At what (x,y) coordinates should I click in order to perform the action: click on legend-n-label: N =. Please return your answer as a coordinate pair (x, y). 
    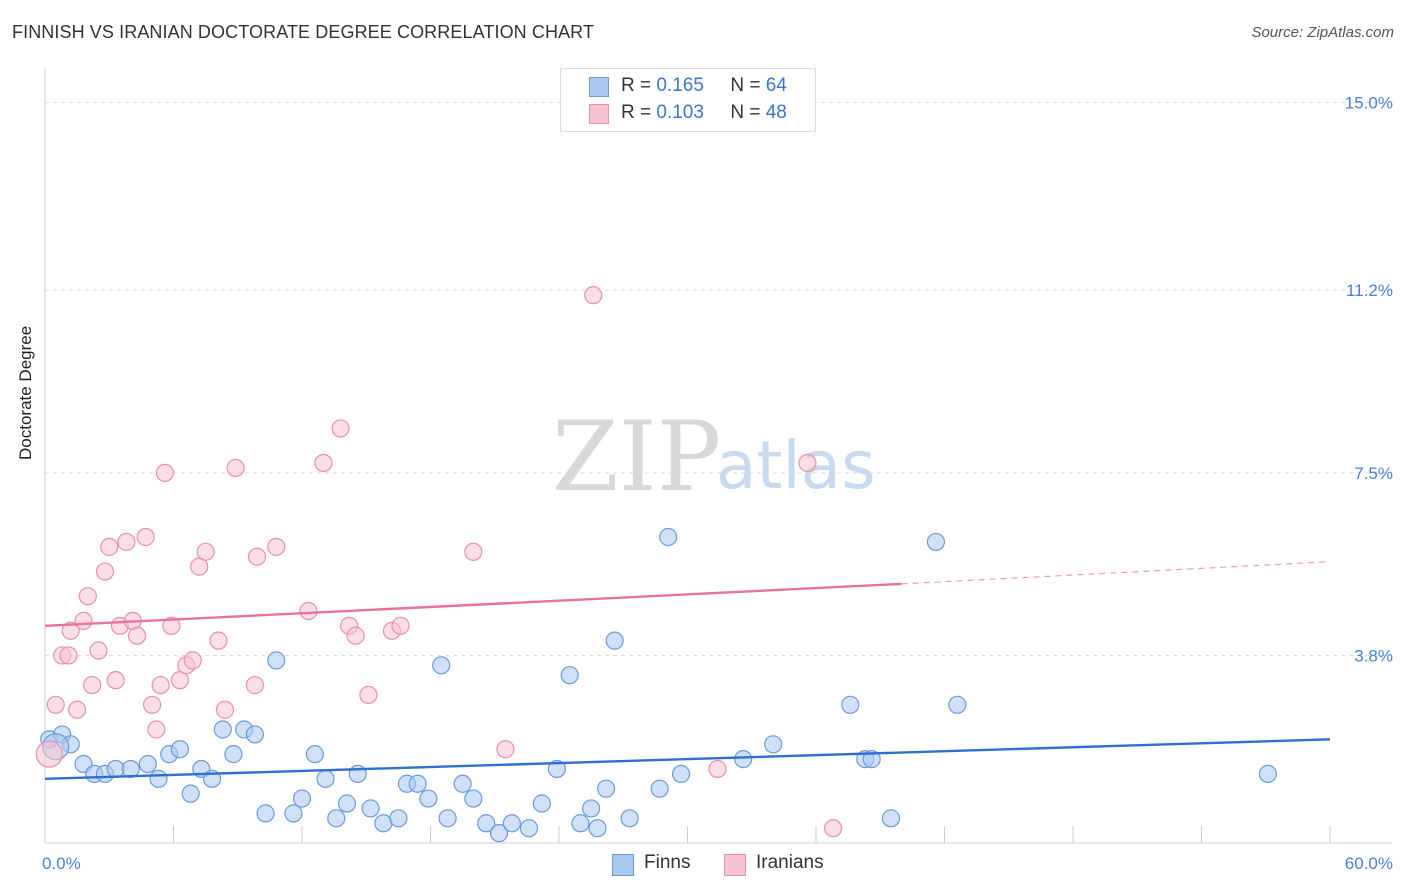
    Looking at the image, I should click on (745, 112).